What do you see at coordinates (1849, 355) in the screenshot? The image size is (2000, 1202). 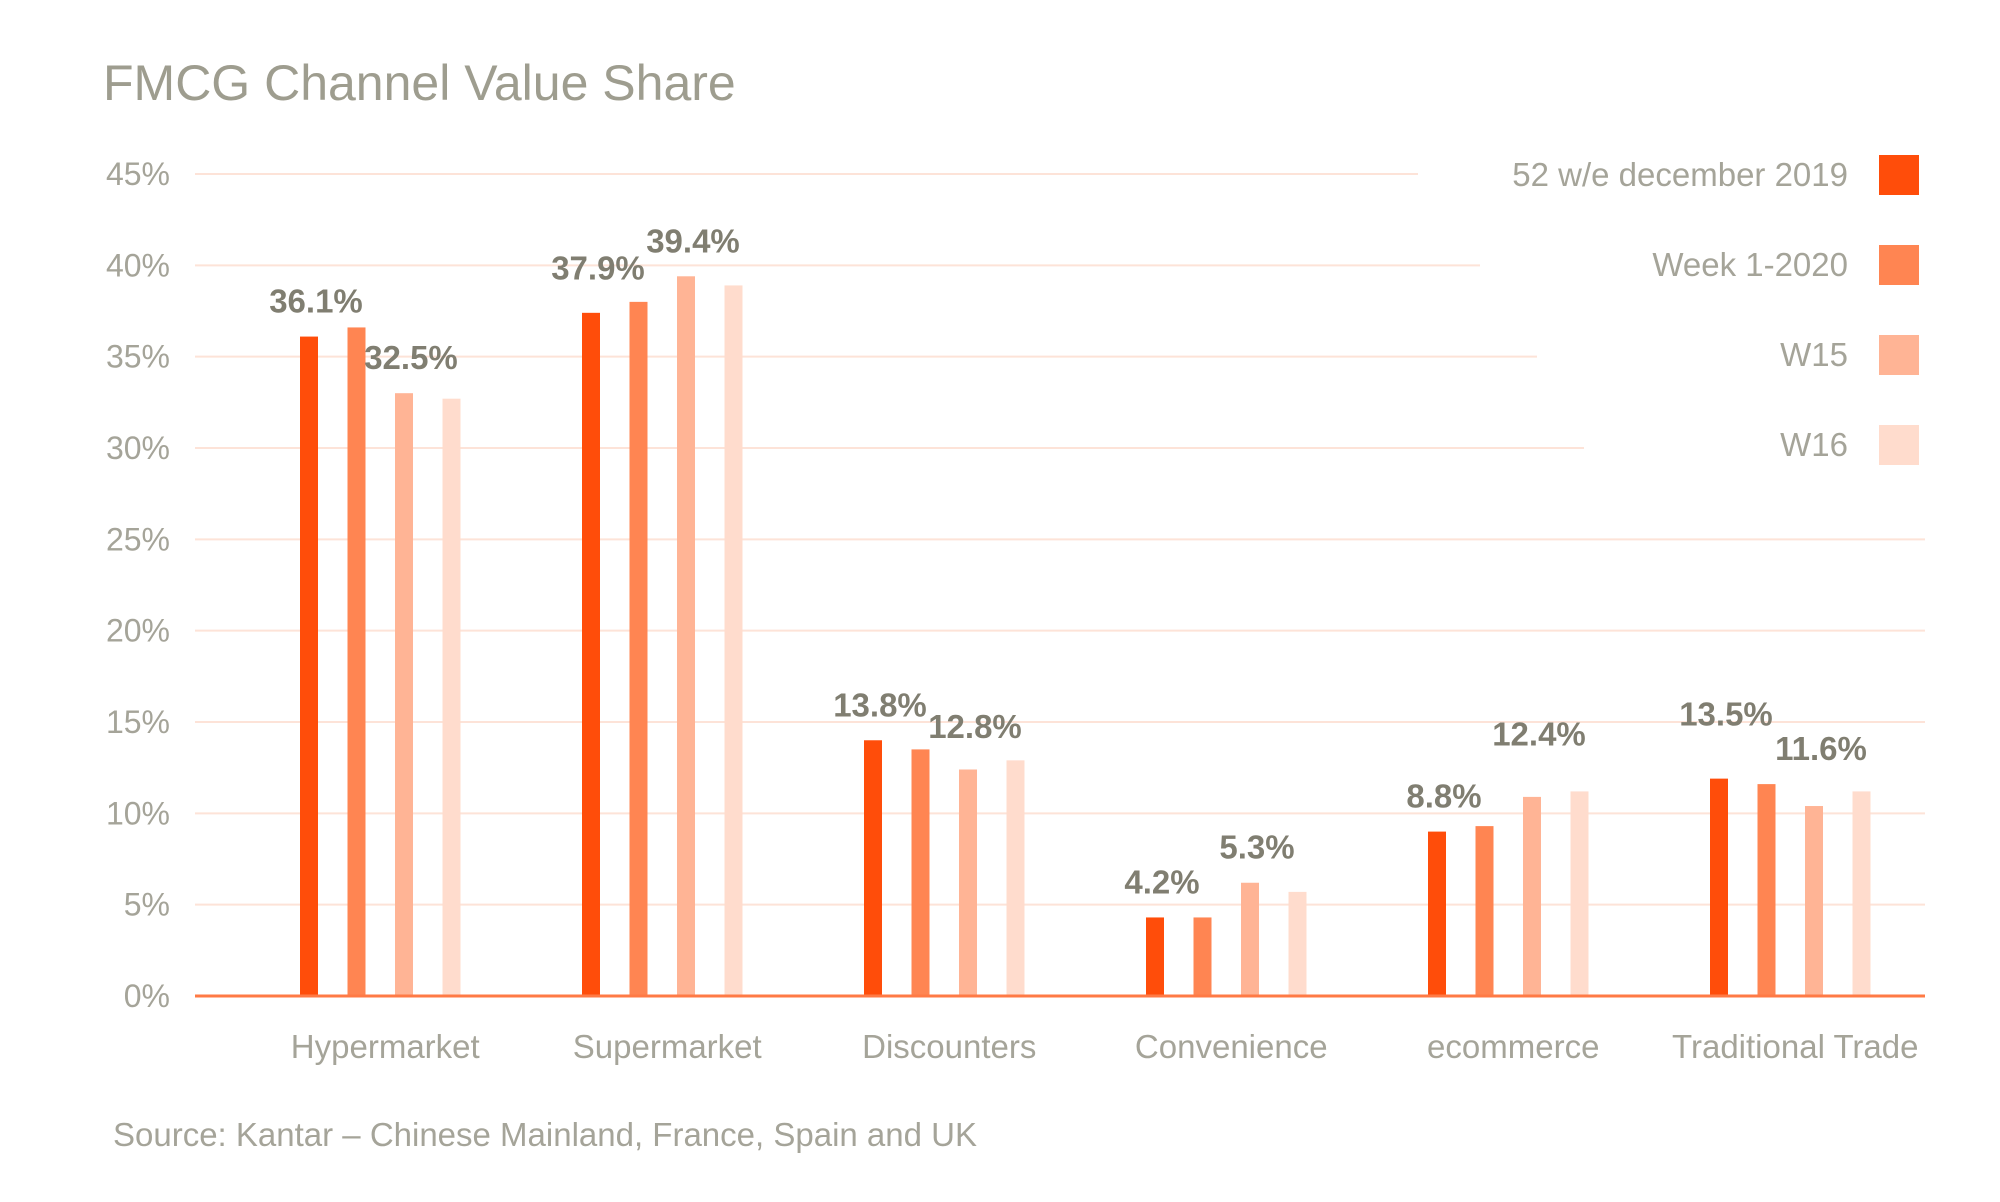 I see `legend-item: W15` at bounding box center [1849, 355].